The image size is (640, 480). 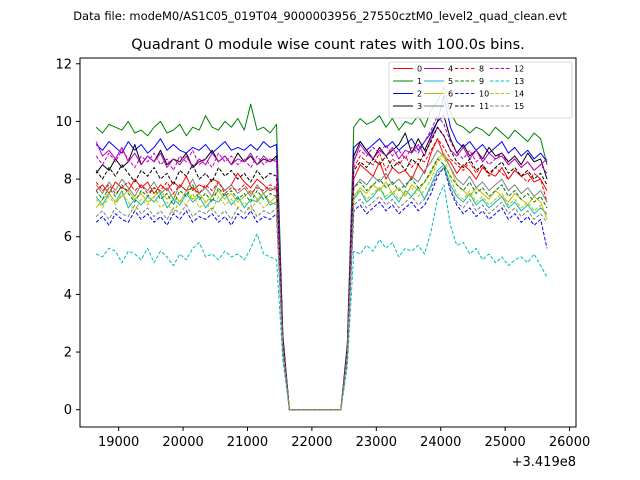 What do you see at coordinates (450, 81) in the screenshot?
I see `legend-label-5: 5` at bounding box center [450, 81].